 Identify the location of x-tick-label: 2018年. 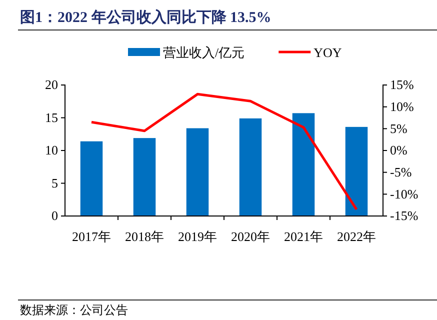
(144, 236).